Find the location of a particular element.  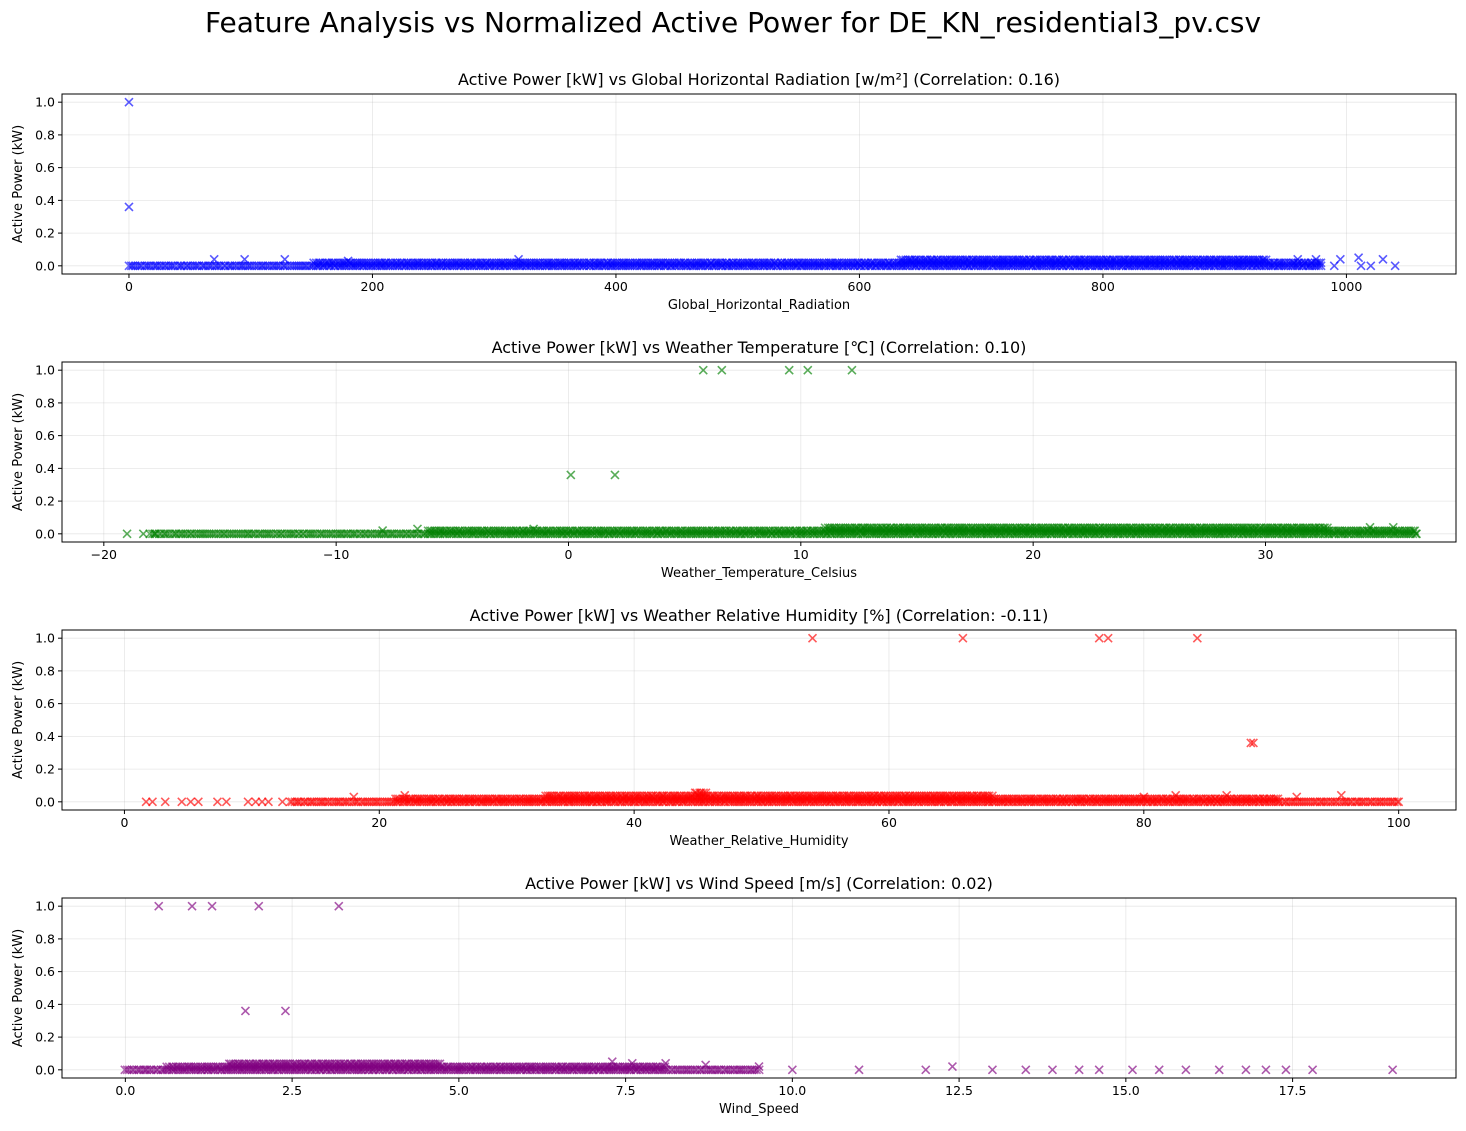

x-tick-label: 80 is located at coordinates (1144, 822).